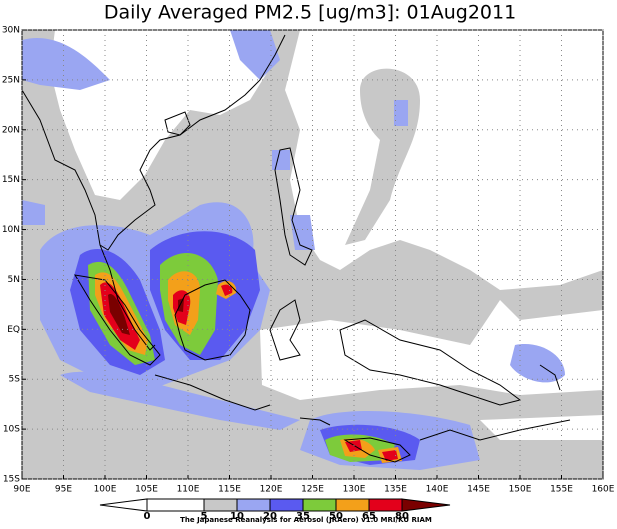 The image size is (617, 529). Describe the element at coordinates (21, 490) in the screenshot. I see `x-tick-label: 90E` at that location.